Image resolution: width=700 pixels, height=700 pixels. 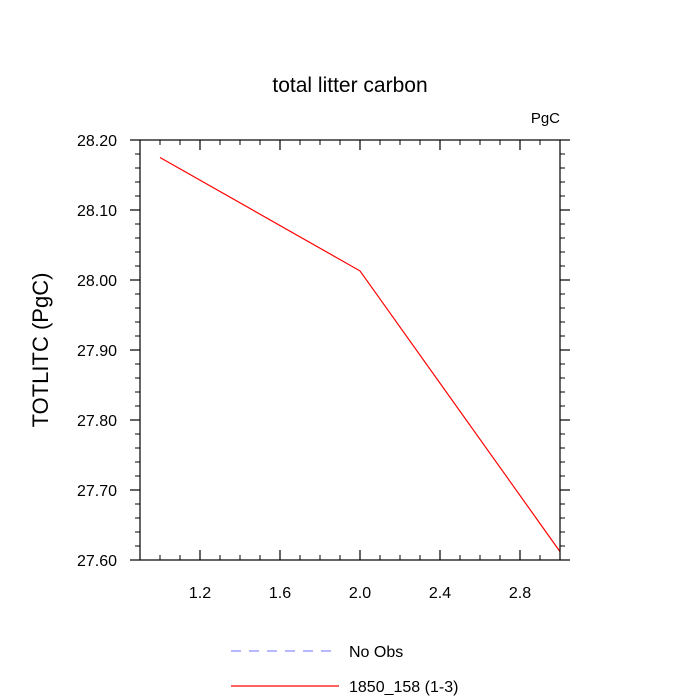 I want to click on y-tick-label: 27.70, so click(x=97, y=491).